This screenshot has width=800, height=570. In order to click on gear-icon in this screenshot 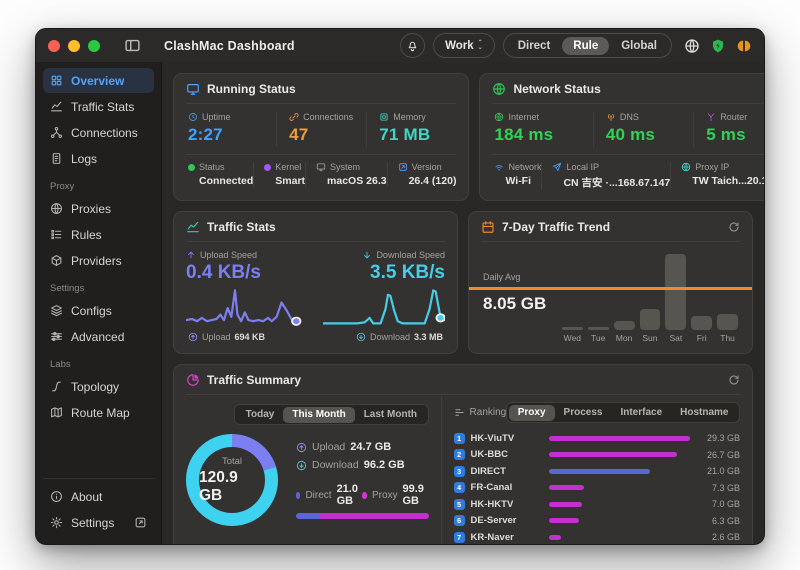, I will do `click(56, 522)`.